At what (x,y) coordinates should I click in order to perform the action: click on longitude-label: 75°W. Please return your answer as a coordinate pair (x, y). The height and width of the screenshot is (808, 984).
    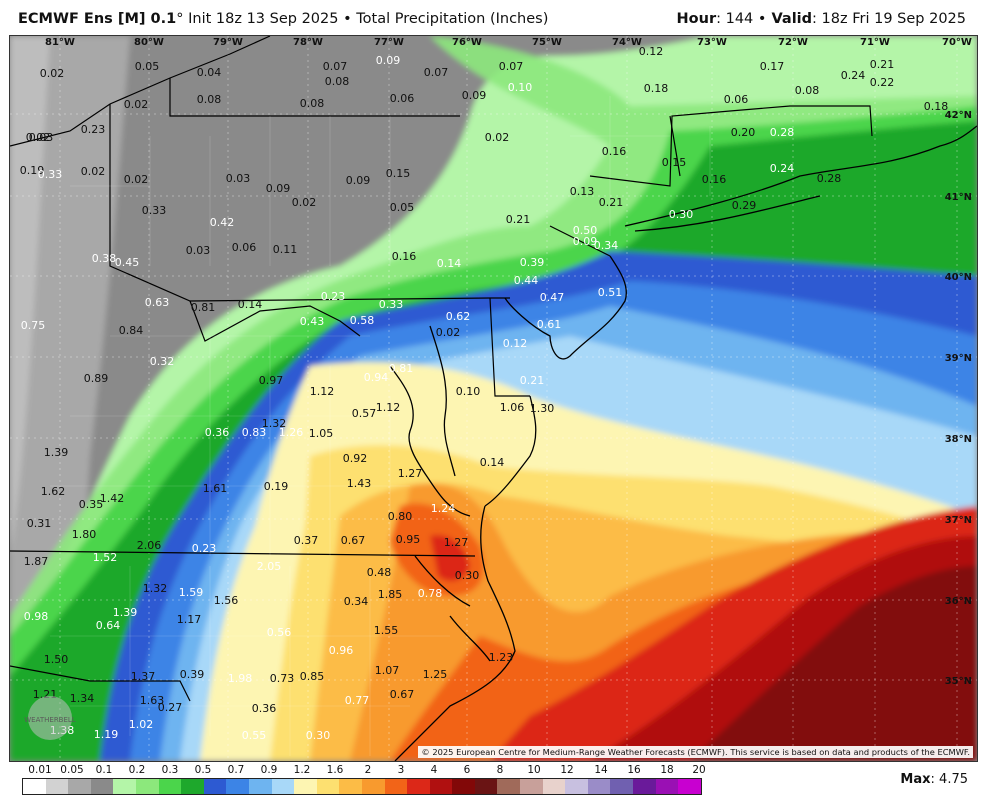
    Looking at the image, I should click on (547, 42).